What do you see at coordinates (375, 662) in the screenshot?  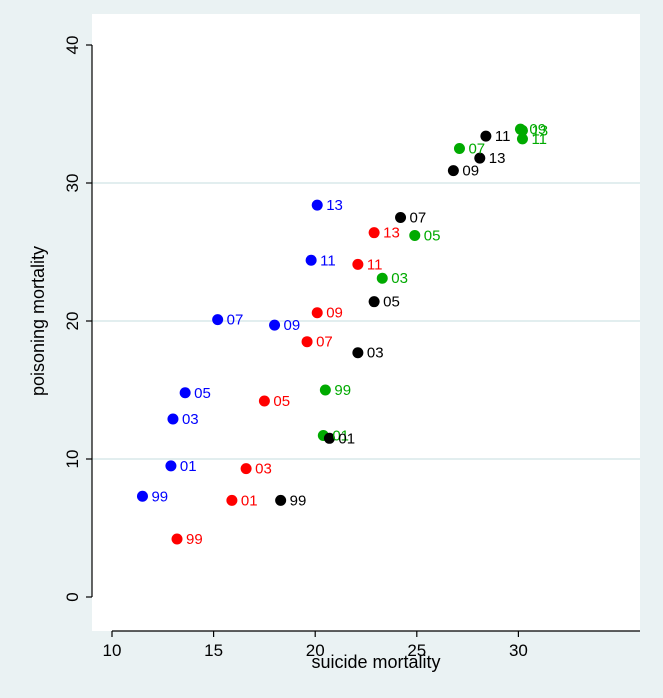 I see `x-axis-title: suicide mortality` at bounding box center [375, 662].